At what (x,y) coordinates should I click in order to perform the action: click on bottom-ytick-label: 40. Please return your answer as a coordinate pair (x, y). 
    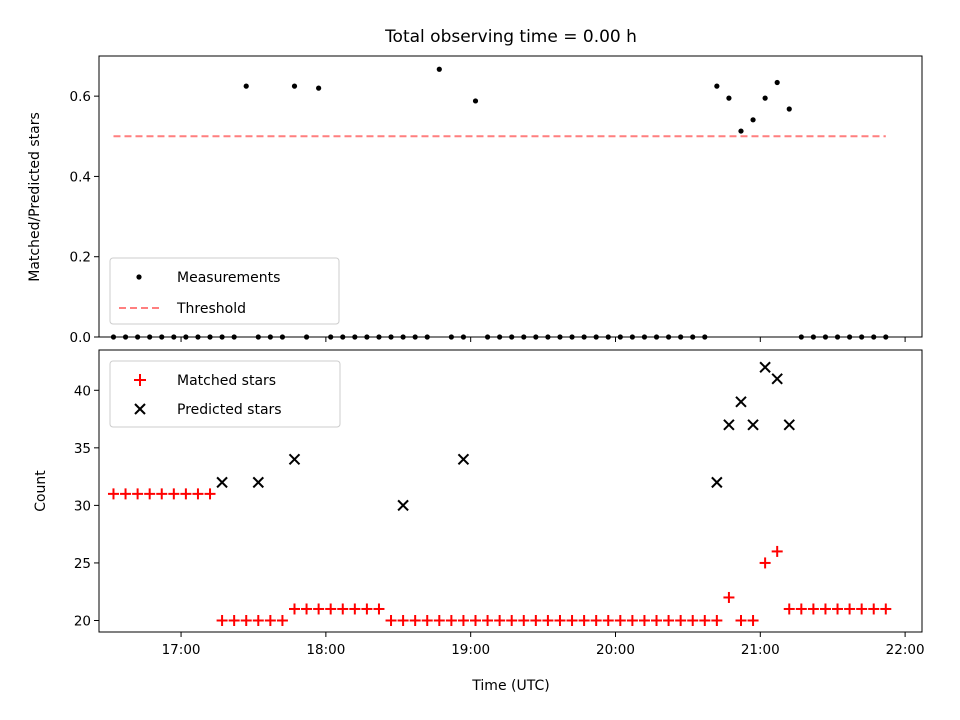
    Looking at the image, I should click on (82, 391).